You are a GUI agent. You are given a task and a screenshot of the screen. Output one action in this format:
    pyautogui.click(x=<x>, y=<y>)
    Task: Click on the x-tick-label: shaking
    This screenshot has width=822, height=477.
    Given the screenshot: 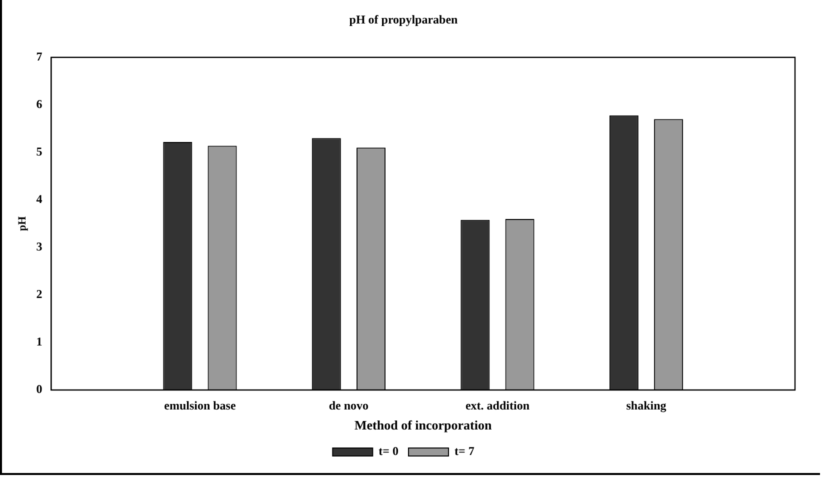 What is the action you would take?
    pyautogui.click(x=646, y=405)
    